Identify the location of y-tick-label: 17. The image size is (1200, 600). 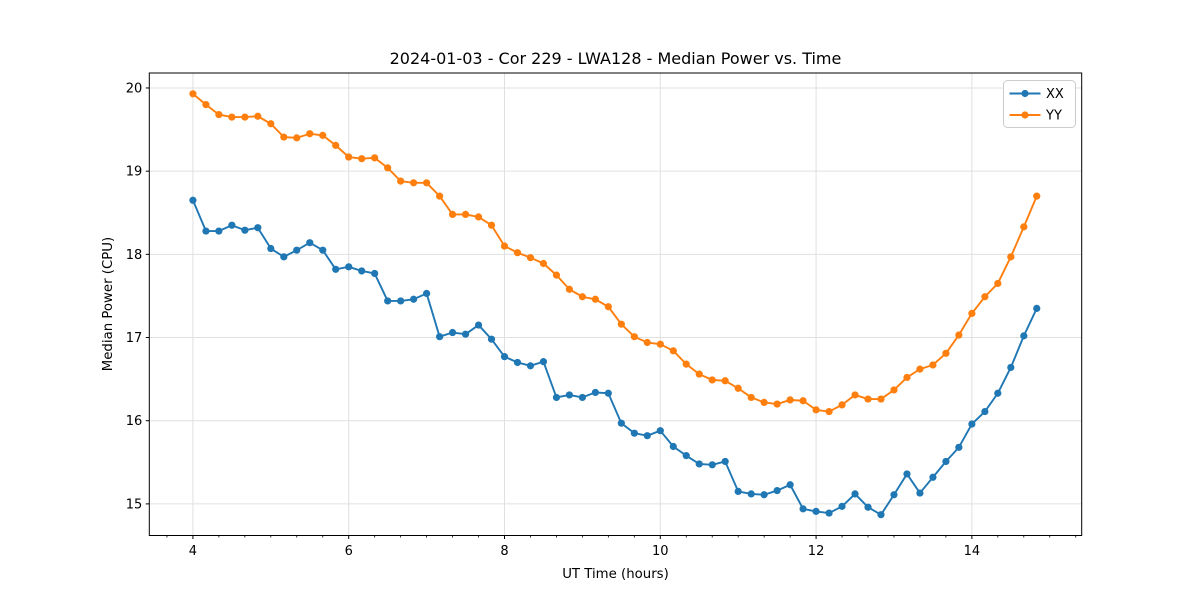
(134, 338).